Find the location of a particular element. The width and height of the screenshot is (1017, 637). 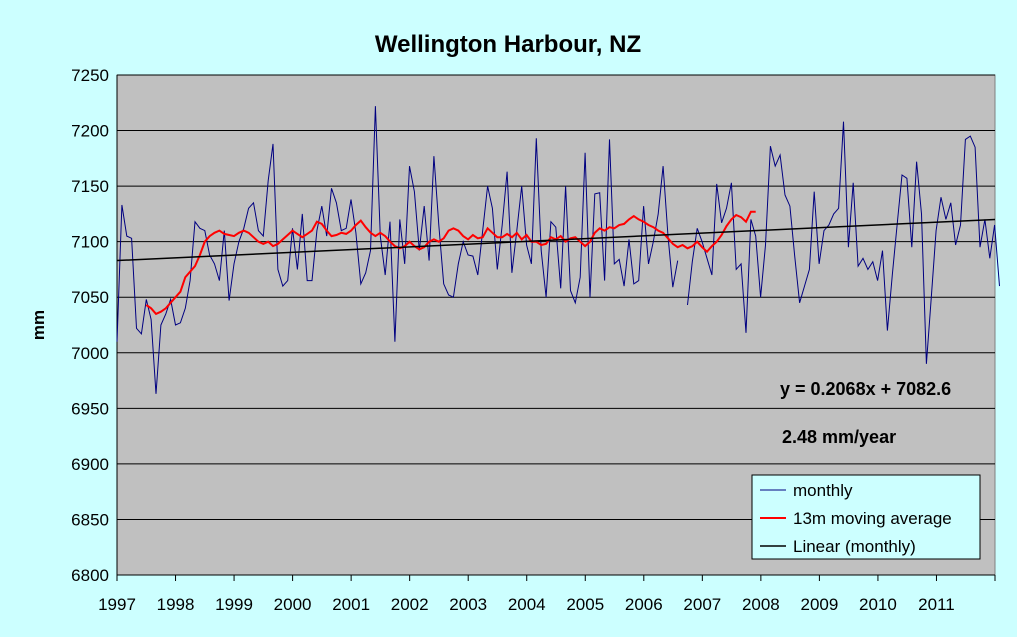

series-line-linear-trend is located at coordinates (556, 240).